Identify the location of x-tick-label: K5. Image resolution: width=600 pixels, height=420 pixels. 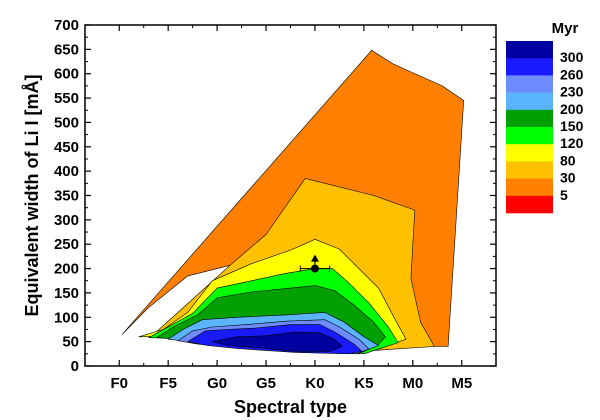
(363, 383).